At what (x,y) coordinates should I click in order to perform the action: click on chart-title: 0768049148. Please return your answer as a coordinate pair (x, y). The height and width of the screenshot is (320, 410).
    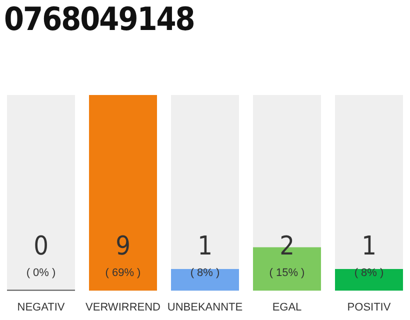
    Looking at the image, I should click on (99, 19).